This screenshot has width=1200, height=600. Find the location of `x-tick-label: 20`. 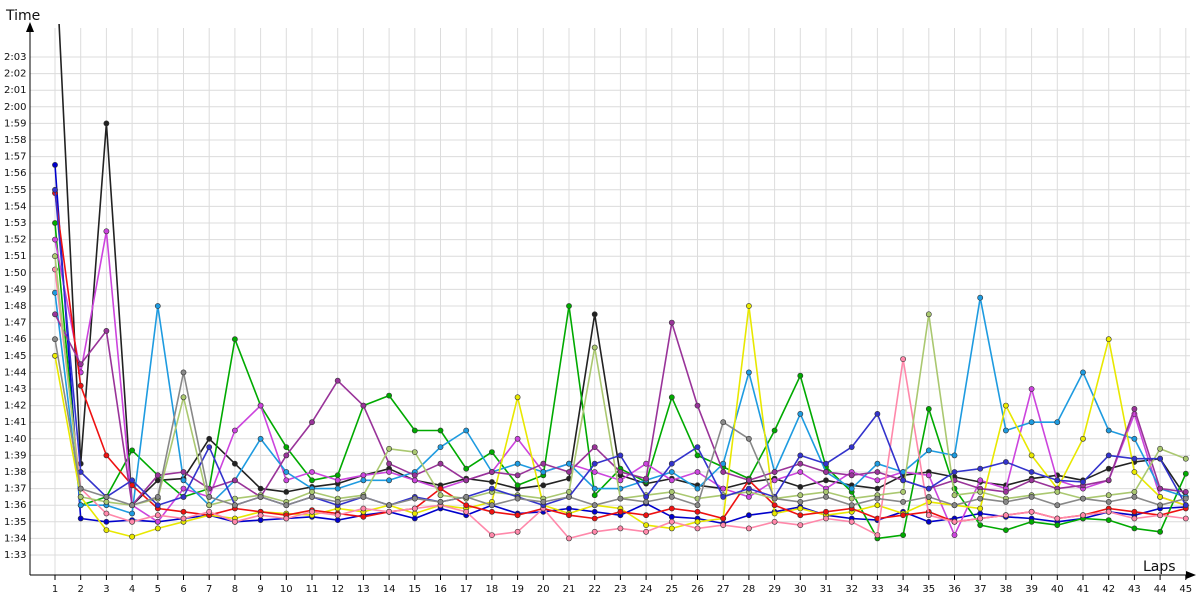

x-tick-label: 20 is located at coordinates (543, 589).